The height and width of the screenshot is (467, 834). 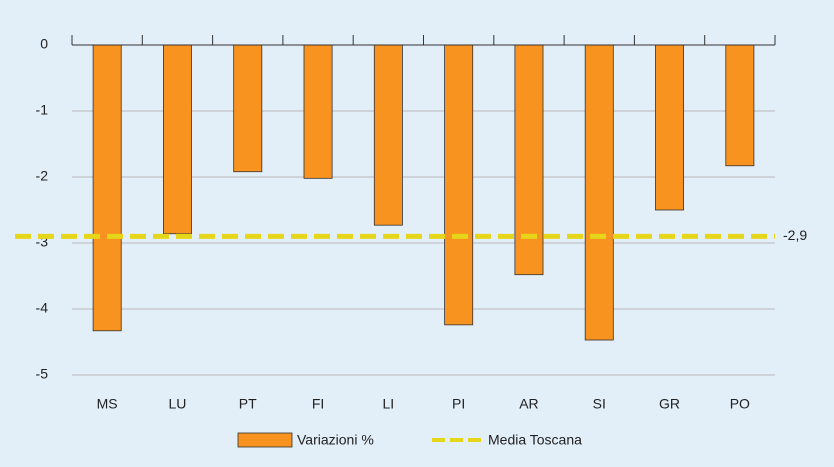 What do you see at coordinates (42, 110) in the screenshot?
I see `y-tick-label: -1` at bounding box center [42, 110].